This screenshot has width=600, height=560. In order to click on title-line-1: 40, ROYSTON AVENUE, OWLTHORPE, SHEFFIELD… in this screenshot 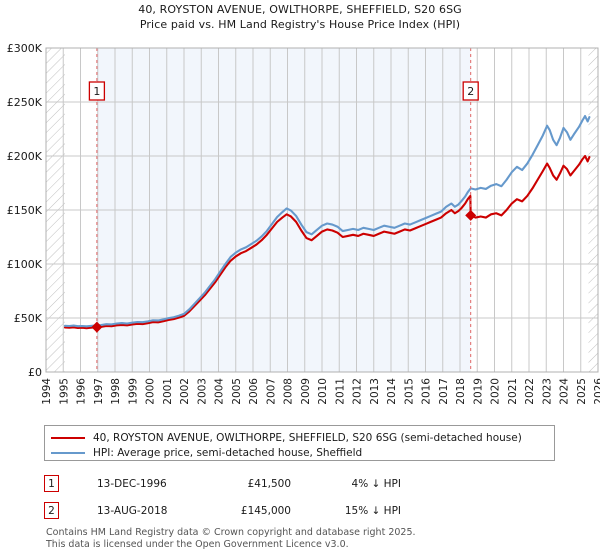, I will do `click(300, 9)`.